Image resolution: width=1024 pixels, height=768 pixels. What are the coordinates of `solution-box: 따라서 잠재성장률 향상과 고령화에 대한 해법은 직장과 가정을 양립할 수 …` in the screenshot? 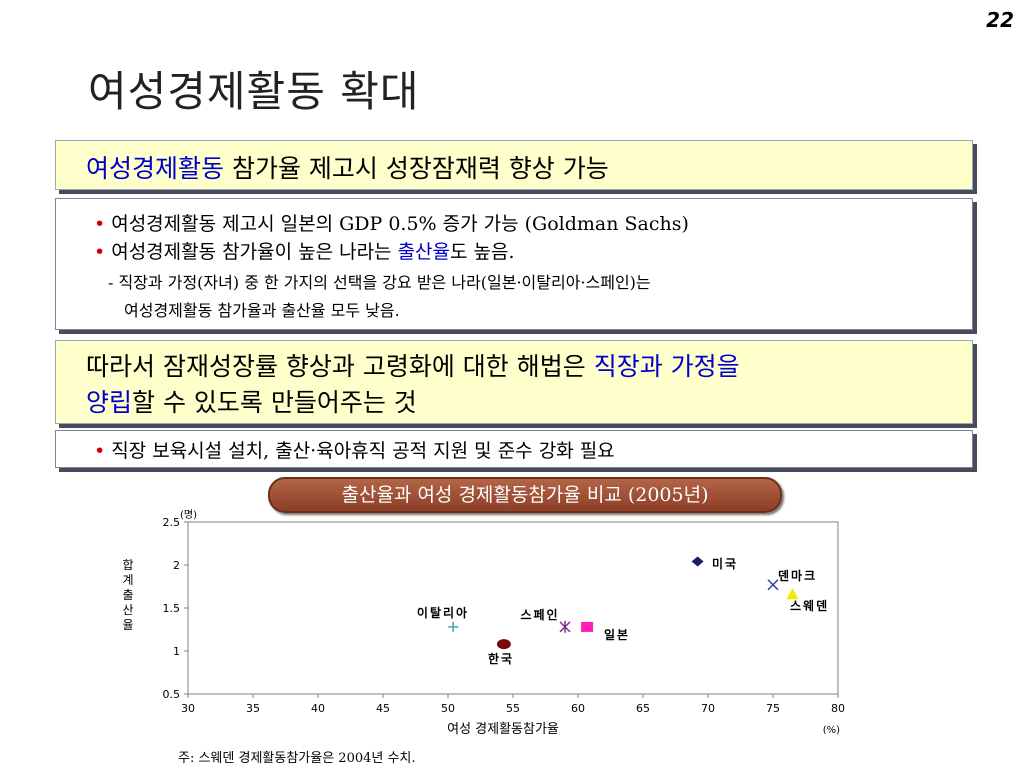 It's located at (514, 382).